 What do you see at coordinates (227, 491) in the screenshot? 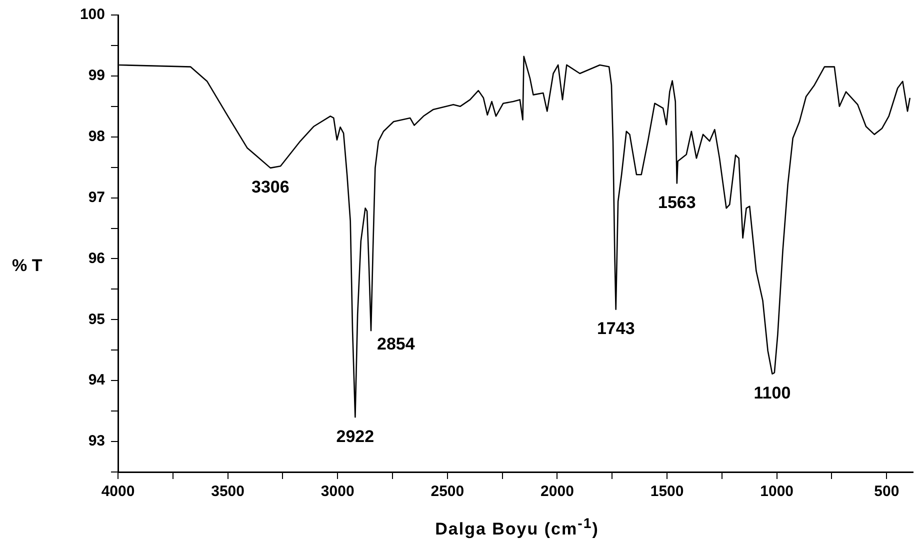
I see `x-tick-label: 3500` at bounding box center [227, 491].